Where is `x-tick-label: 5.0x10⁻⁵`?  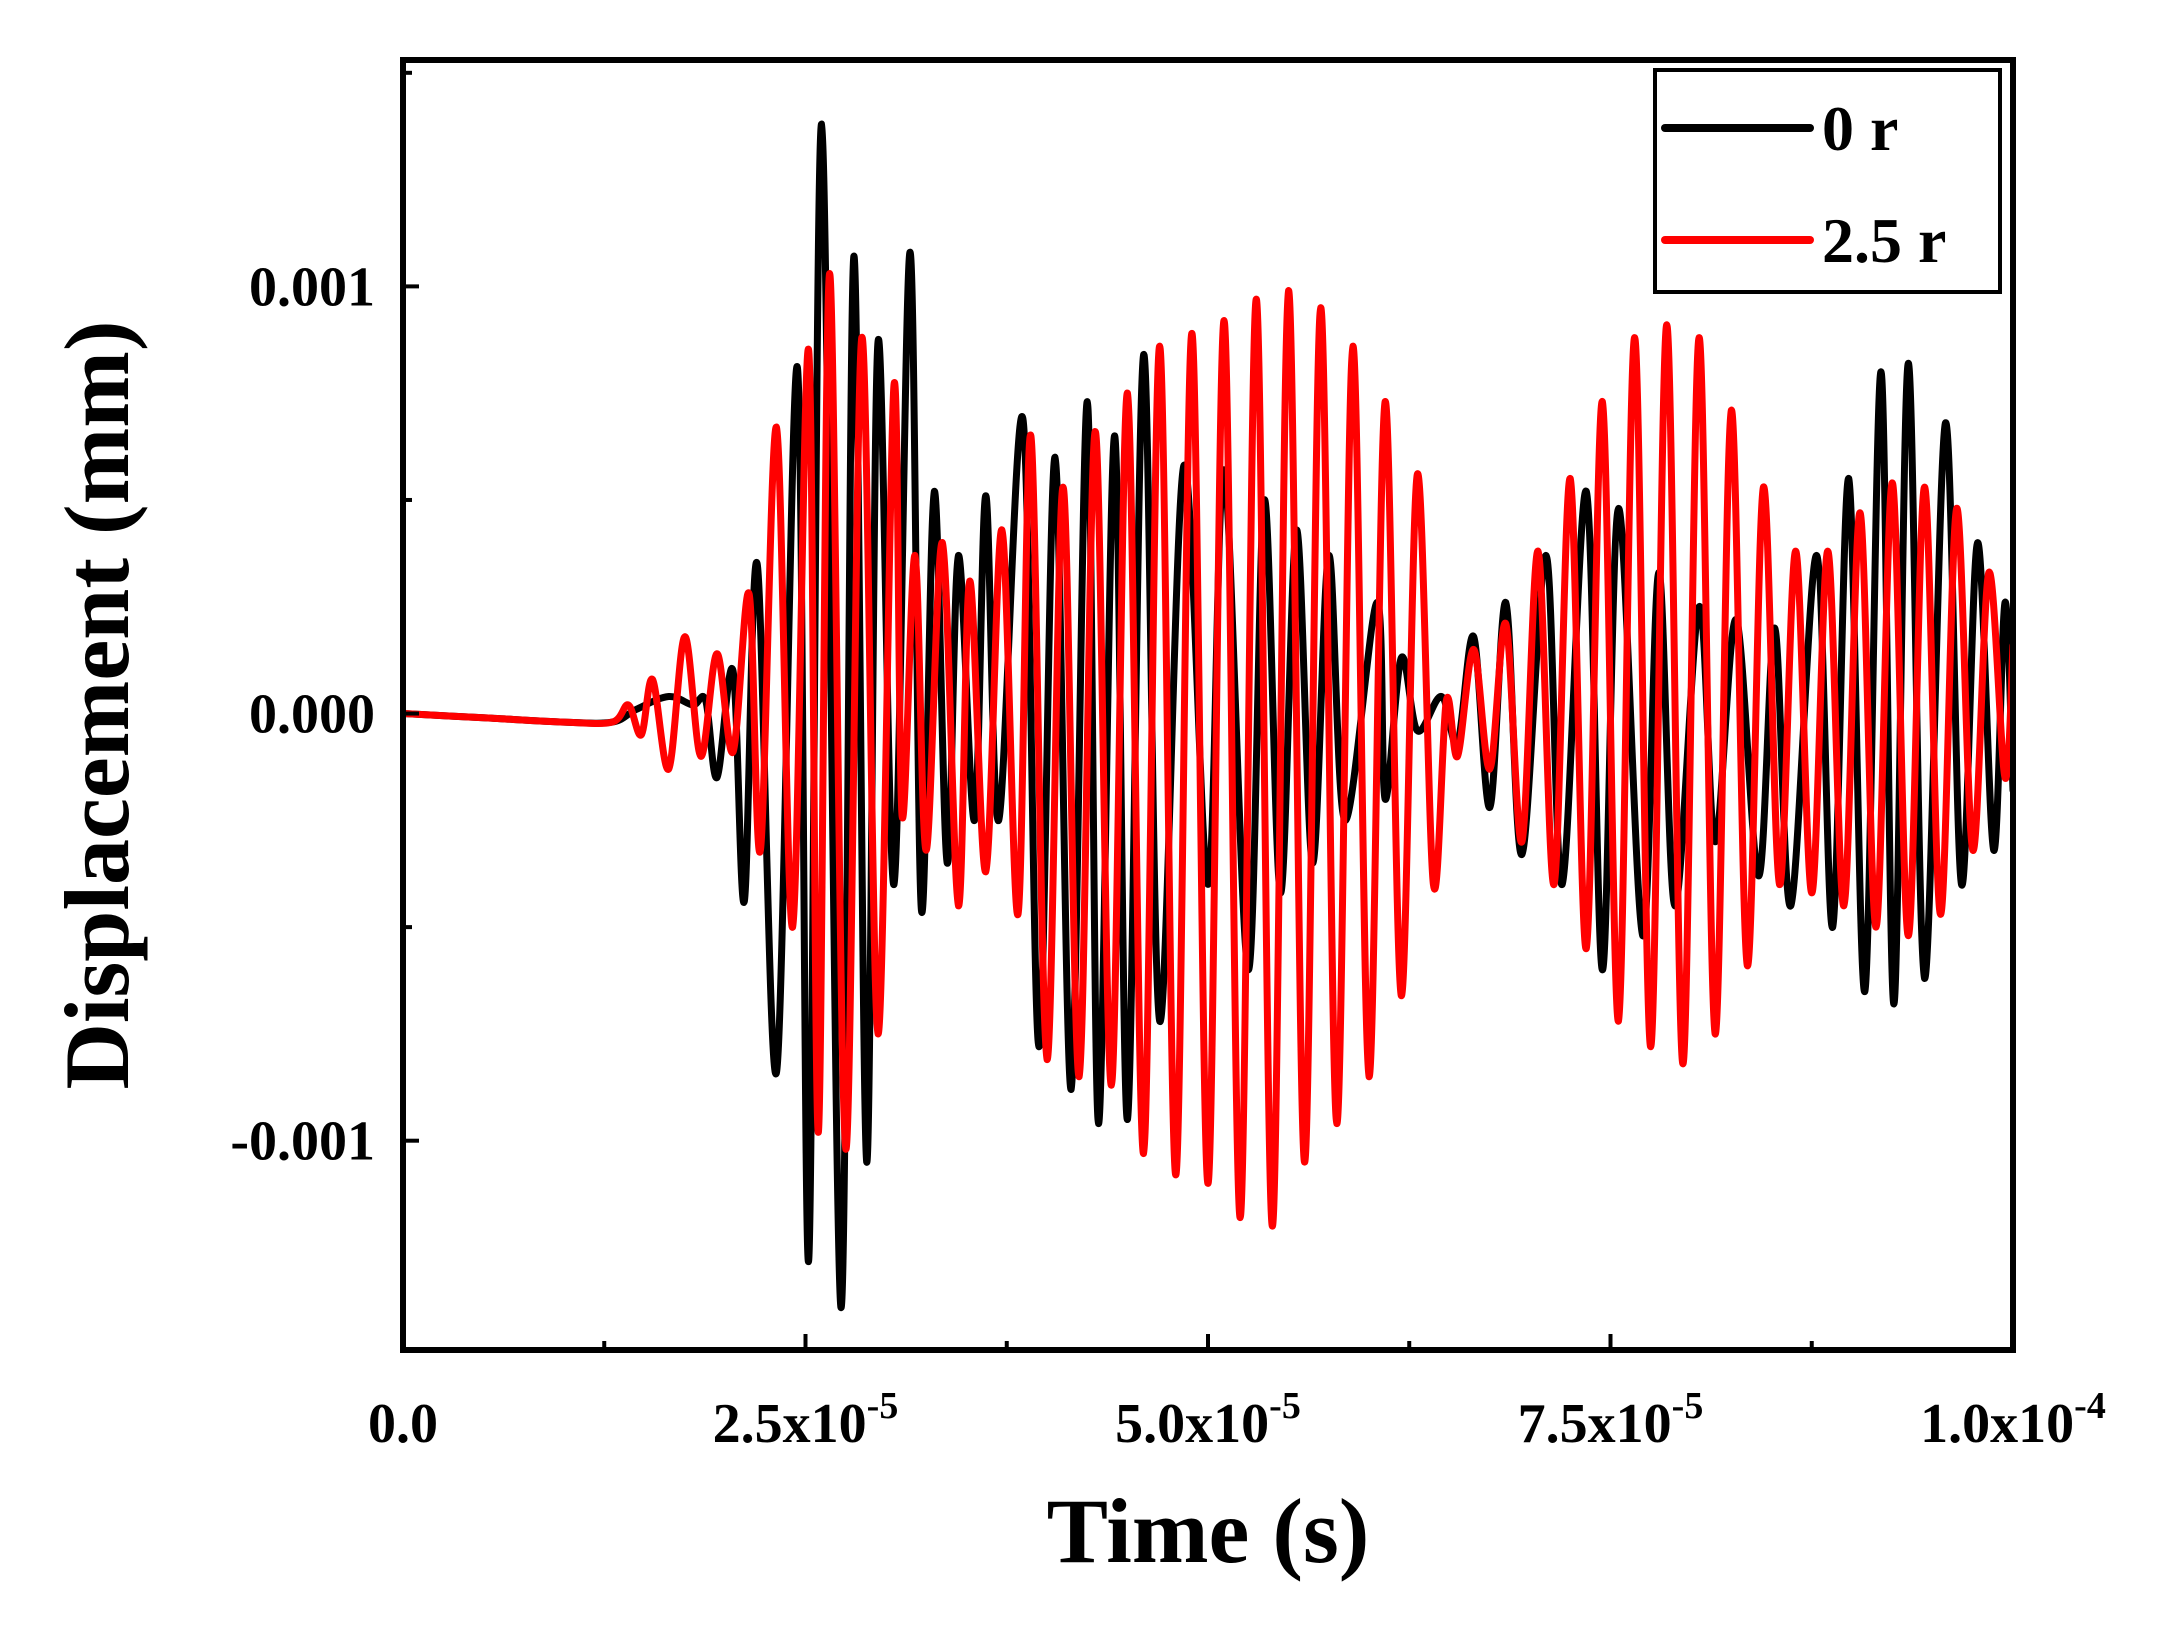
x-tick-label: 5.0x10⁻⁵ is located at coordinates (1208, 1420).